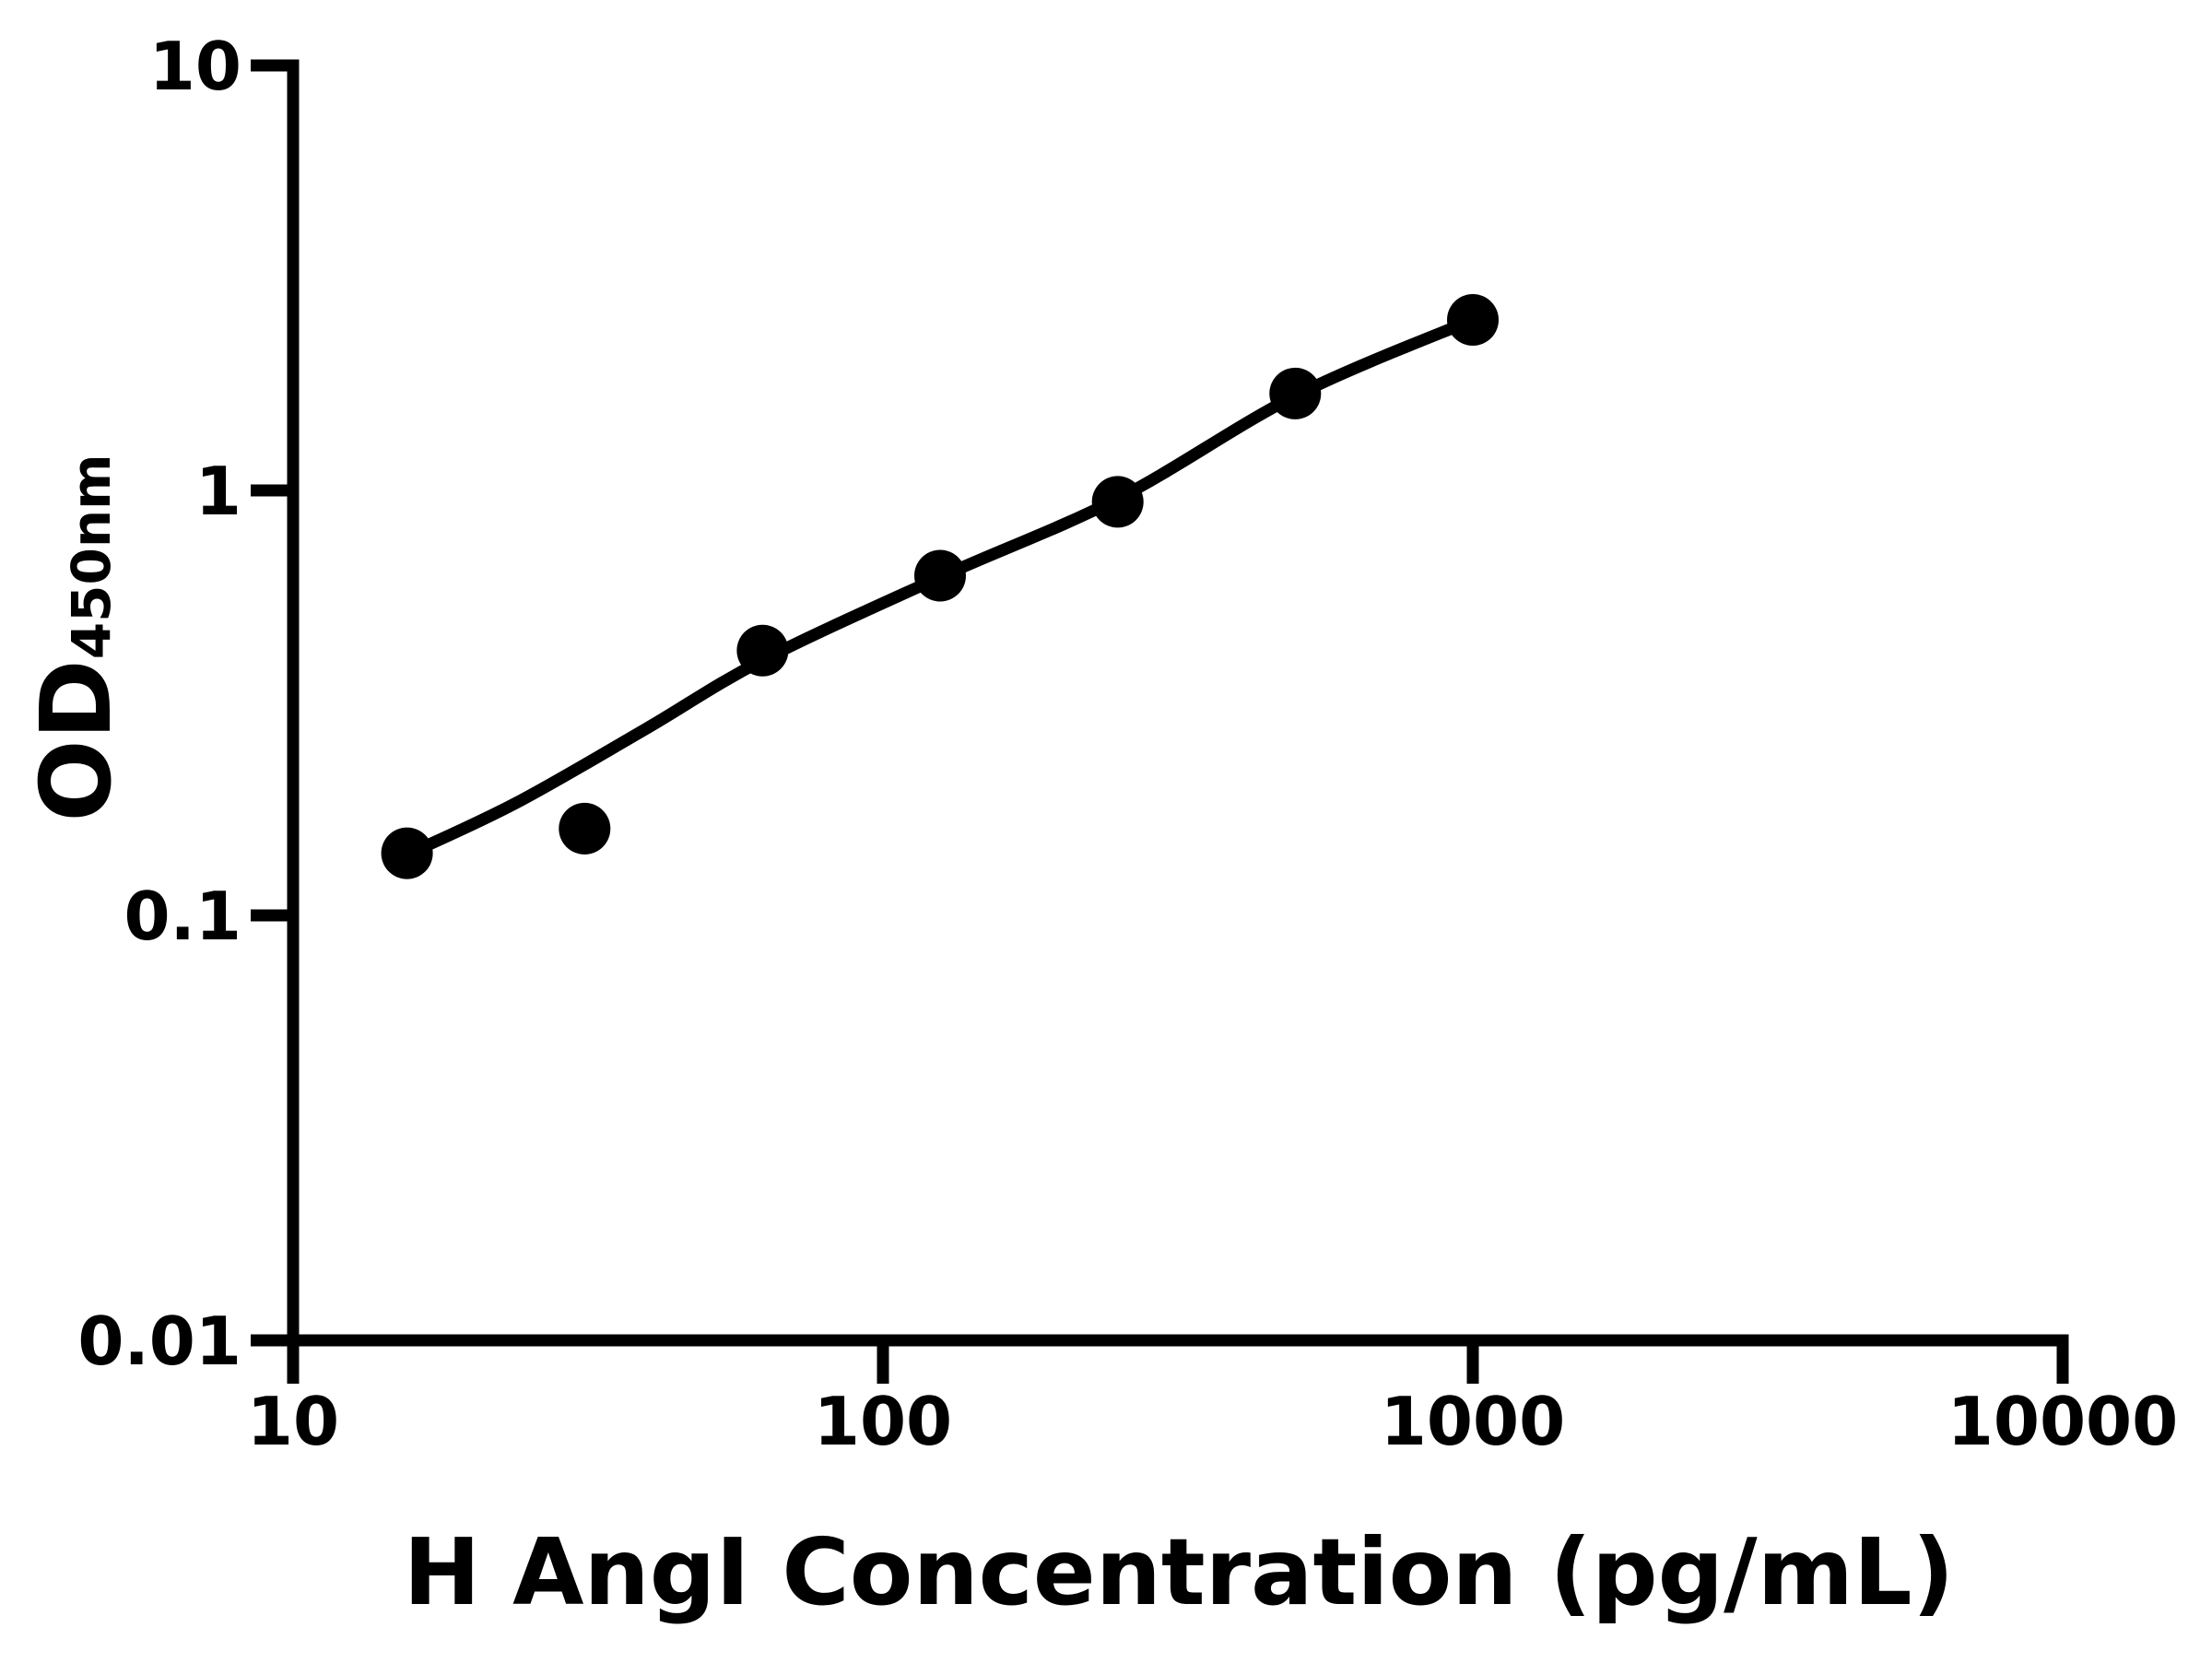 The height and width of the screenshot is (1663, 2212). I want to click on y-tick-label: 0.01, so click(159, 1341).